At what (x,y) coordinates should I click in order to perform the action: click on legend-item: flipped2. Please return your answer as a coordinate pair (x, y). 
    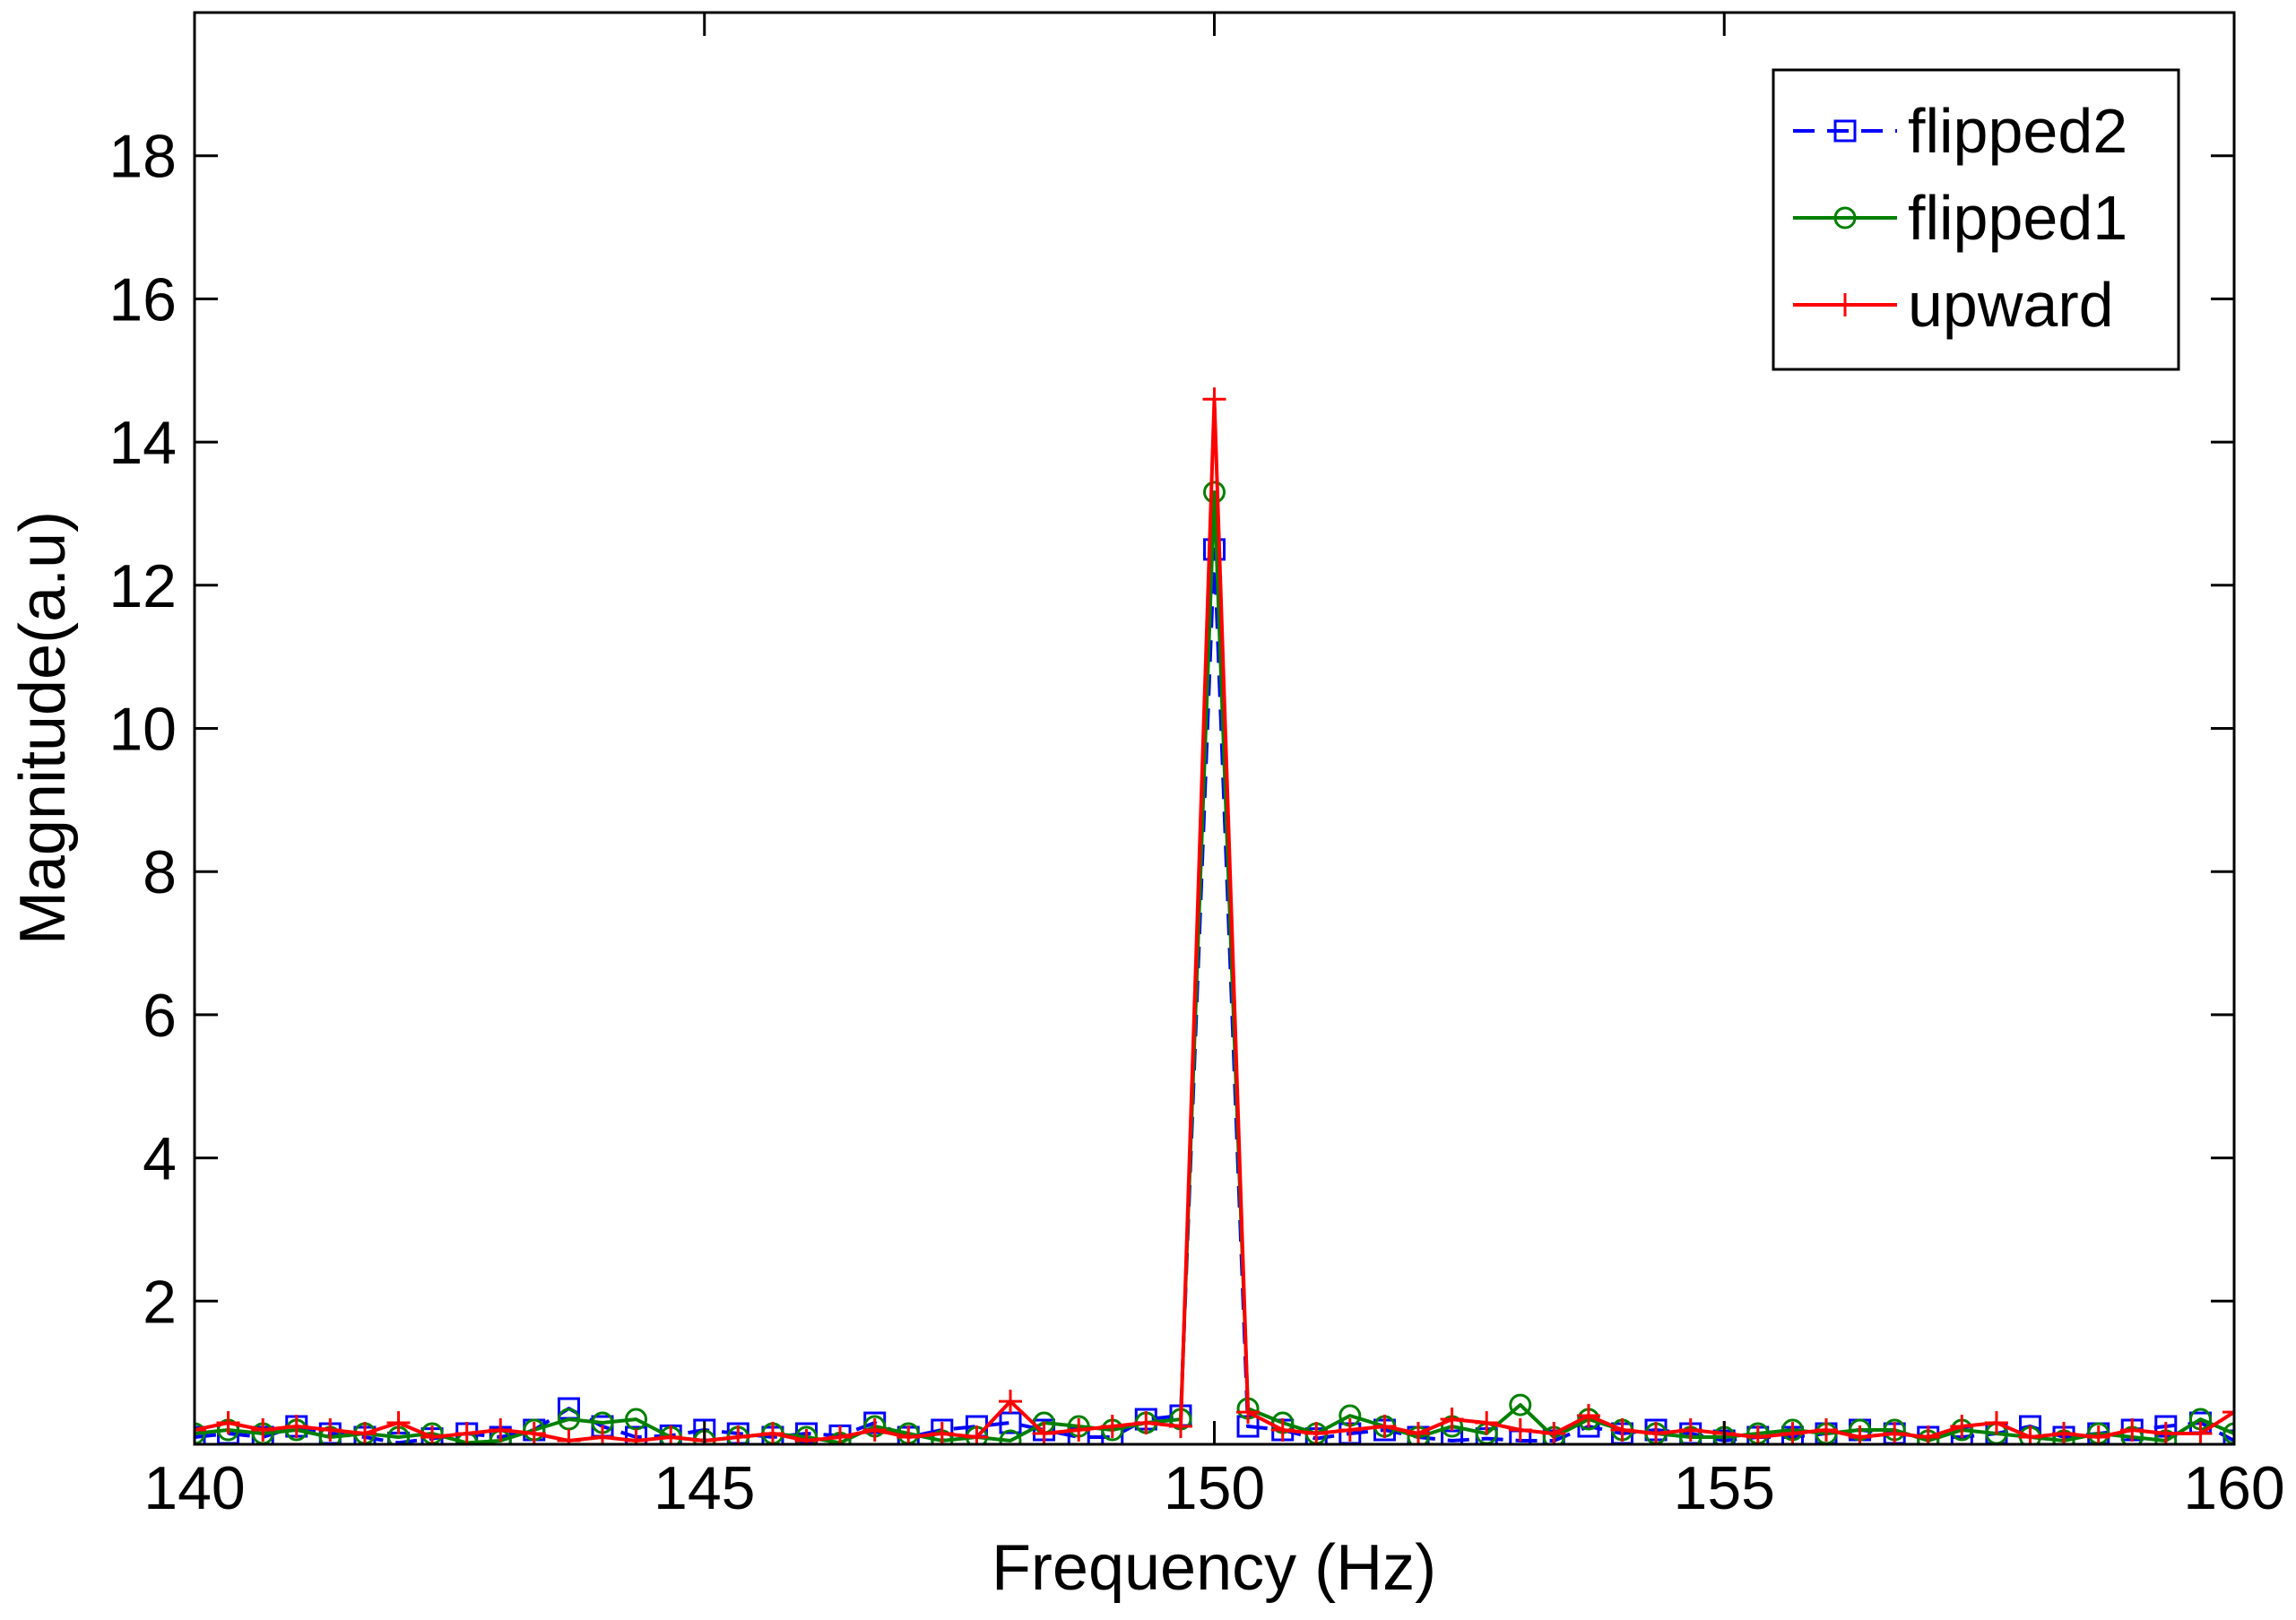
    Looking at the image, I should click on (1960, 131).